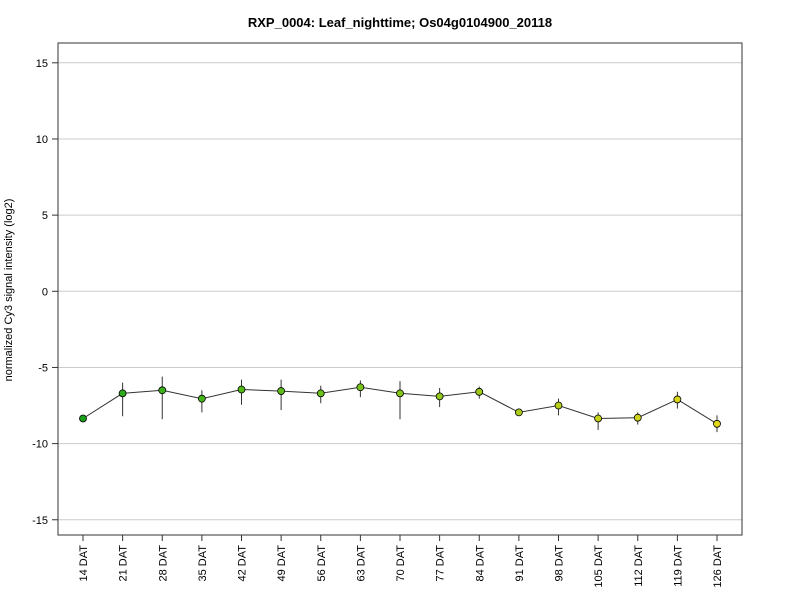 This screenshot has width=800, height=600. I want to click on y-tick-label: 5, so click(45, 216).